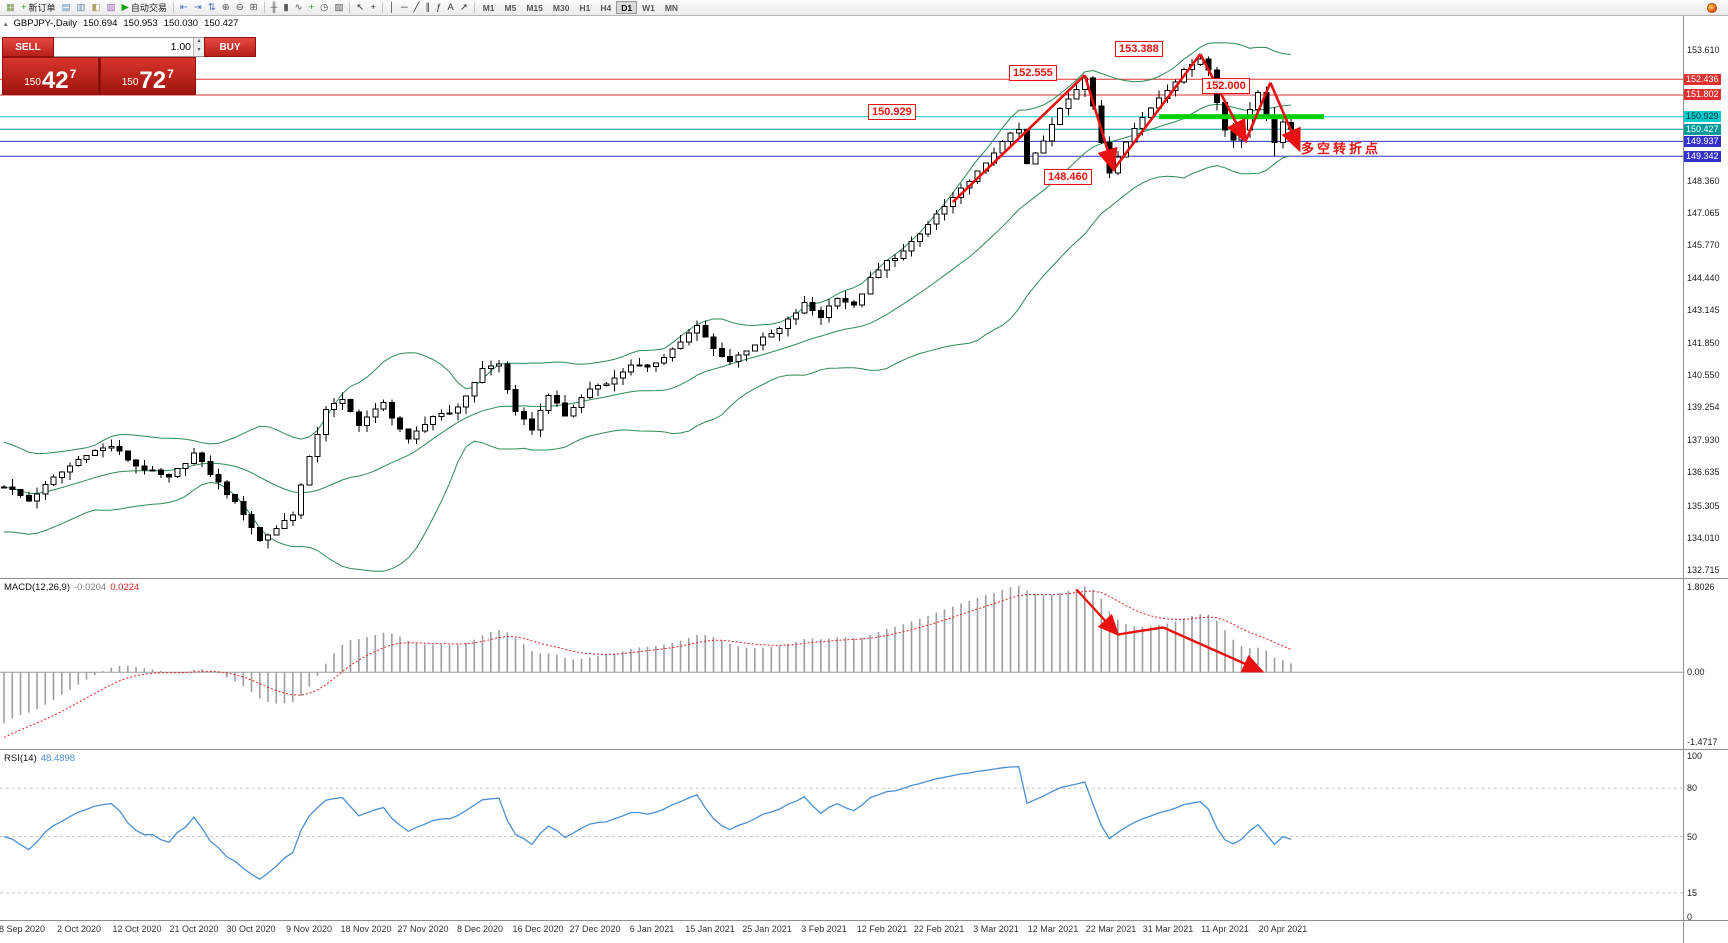  Describe the element at coordinates (212, 8) in the screenshot. I see `sort-icon: ⇅` at that location.